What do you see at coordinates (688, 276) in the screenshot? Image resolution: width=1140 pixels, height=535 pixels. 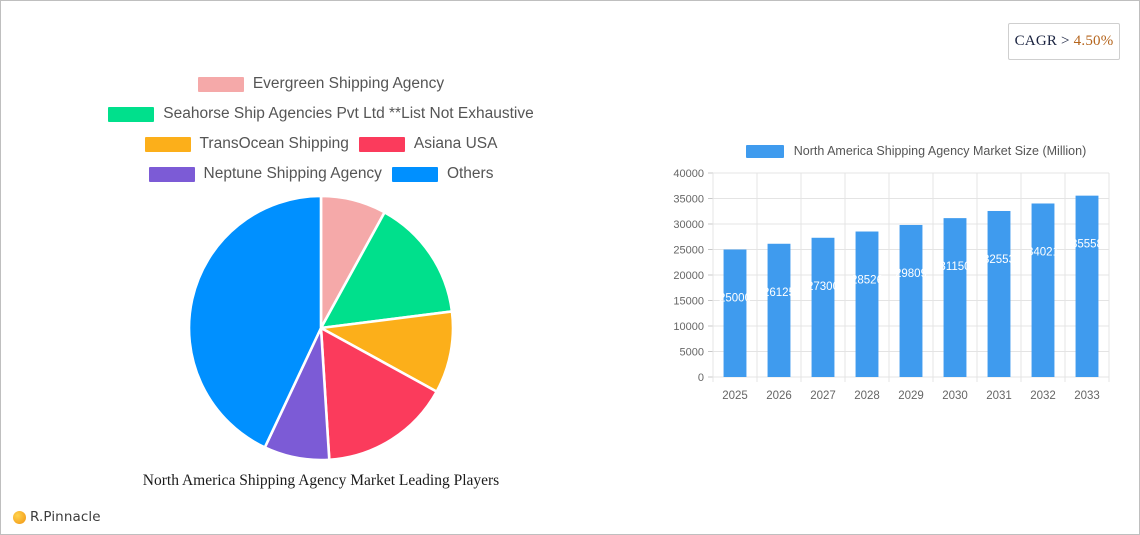 I see `y-axis-label: 20000` at bounding box center [688, 276].